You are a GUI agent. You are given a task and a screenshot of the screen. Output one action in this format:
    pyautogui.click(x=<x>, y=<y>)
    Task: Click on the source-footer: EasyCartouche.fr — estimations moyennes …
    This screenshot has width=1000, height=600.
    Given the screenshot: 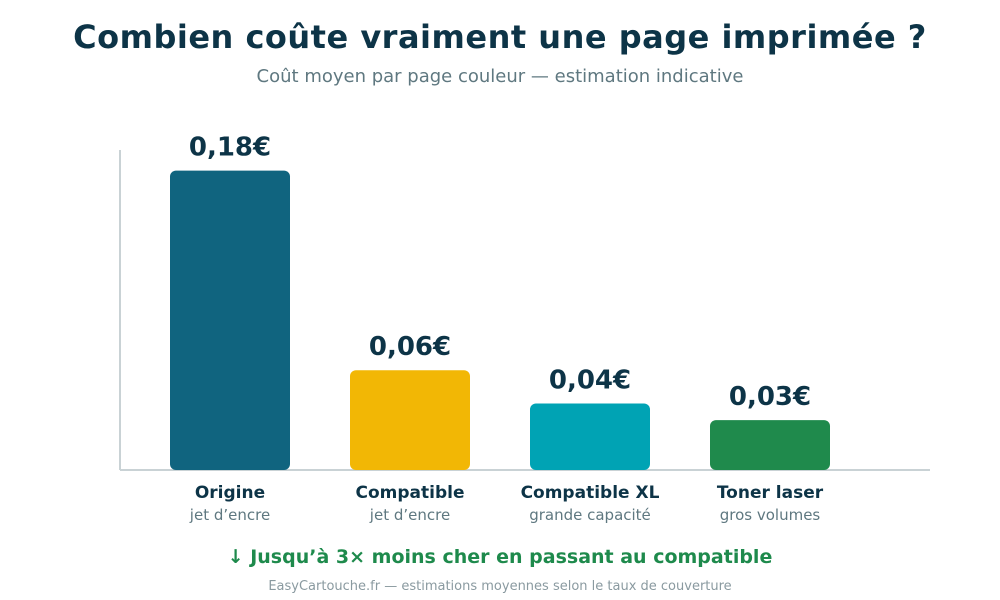 What is the action you would take?
    pyautogui.click(x=500, y=586)
    